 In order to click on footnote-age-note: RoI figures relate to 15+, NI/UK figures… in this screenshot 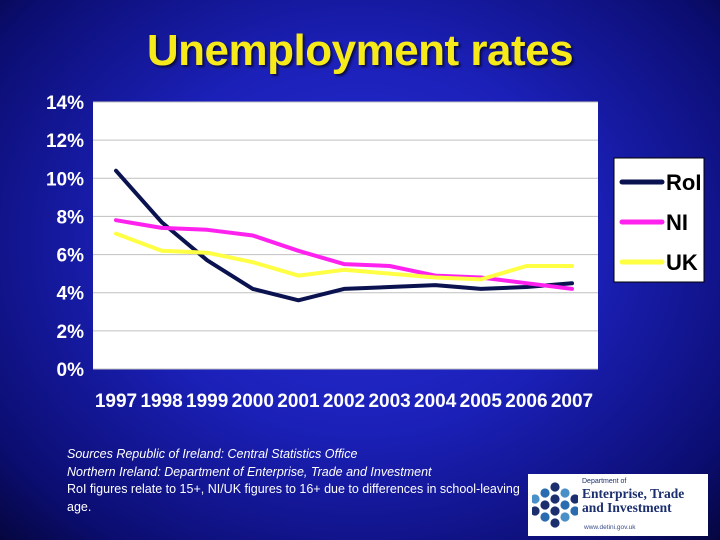, I will do `click(293, 498)`.